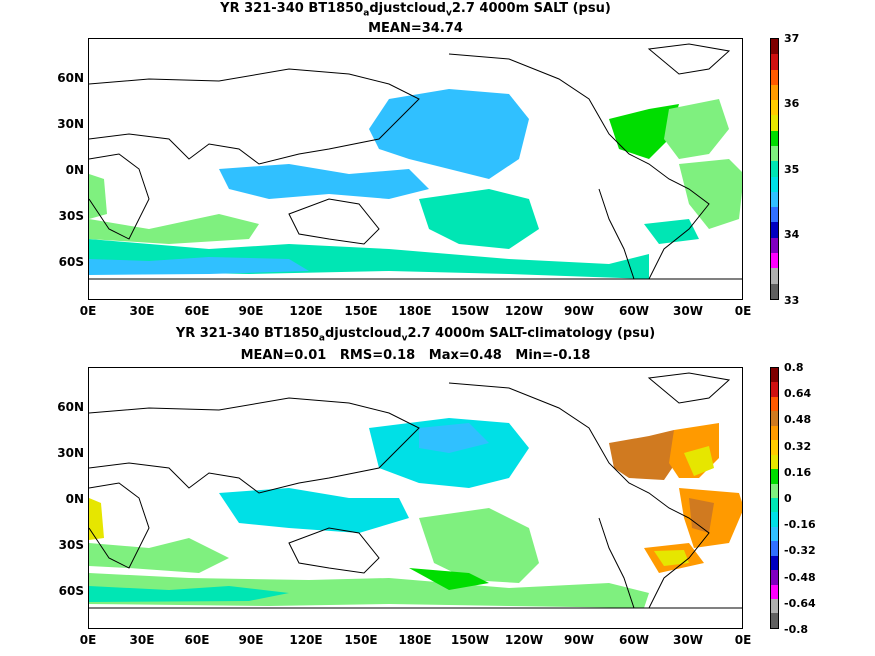 This screenshot has width=875, height=656. I want to click on panel2-lon-label: 60E, so click(197, 640).